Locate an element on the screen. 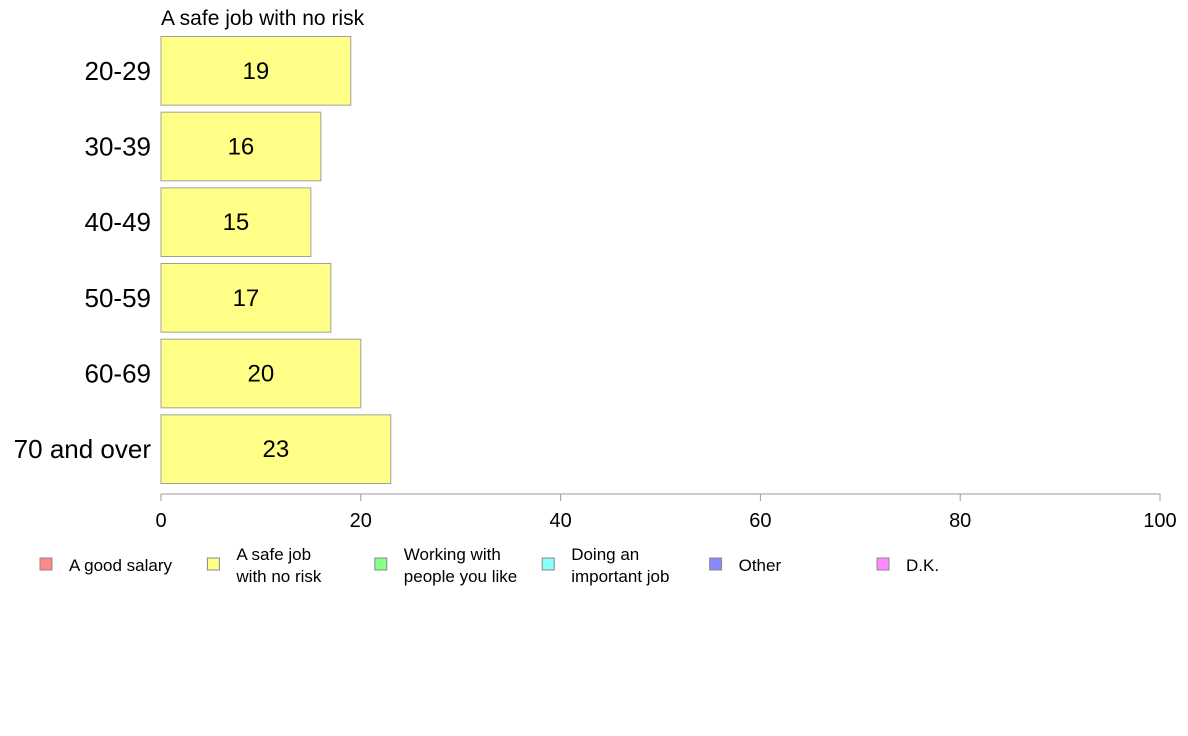  legend-label: D.K. is located at coordinates (922, 565).